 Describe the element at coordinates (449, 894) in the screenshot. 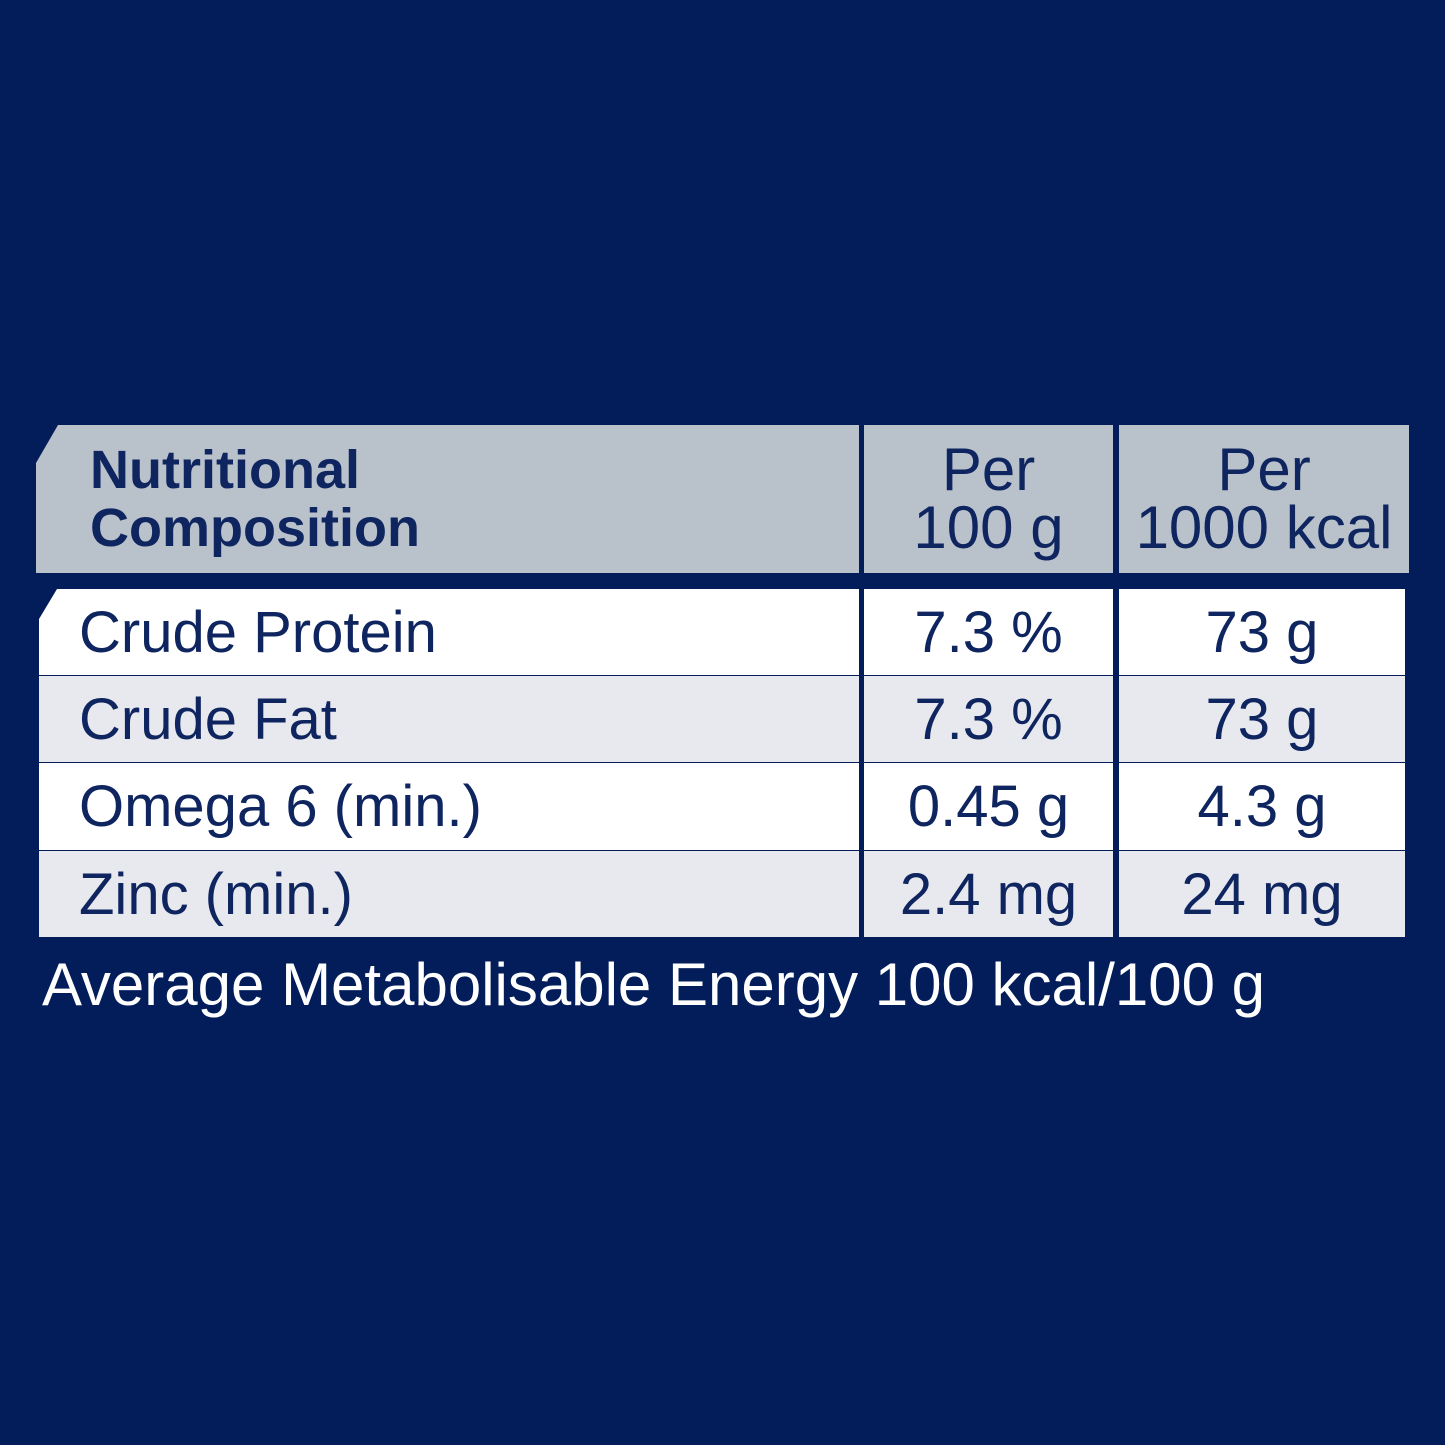

I see `row-name: Zinc (min.)` at that location.